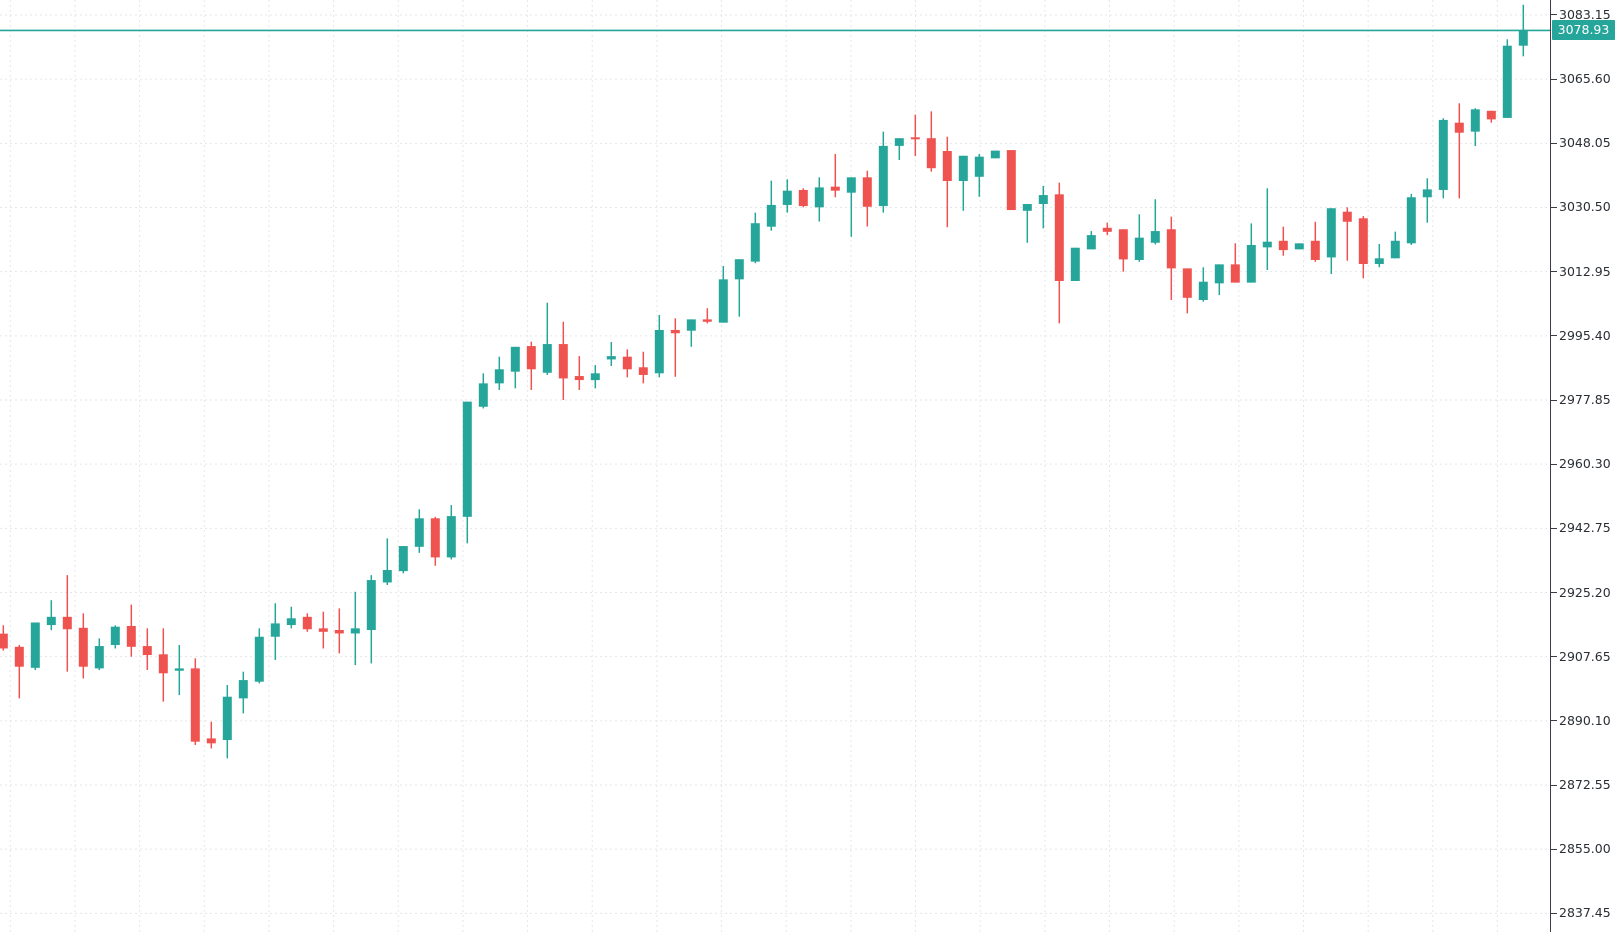 Image resolution: width=1621 pixels, height=932 pixels. I want to click on axis-tick-label: 2855.00, so click(1585, 849).